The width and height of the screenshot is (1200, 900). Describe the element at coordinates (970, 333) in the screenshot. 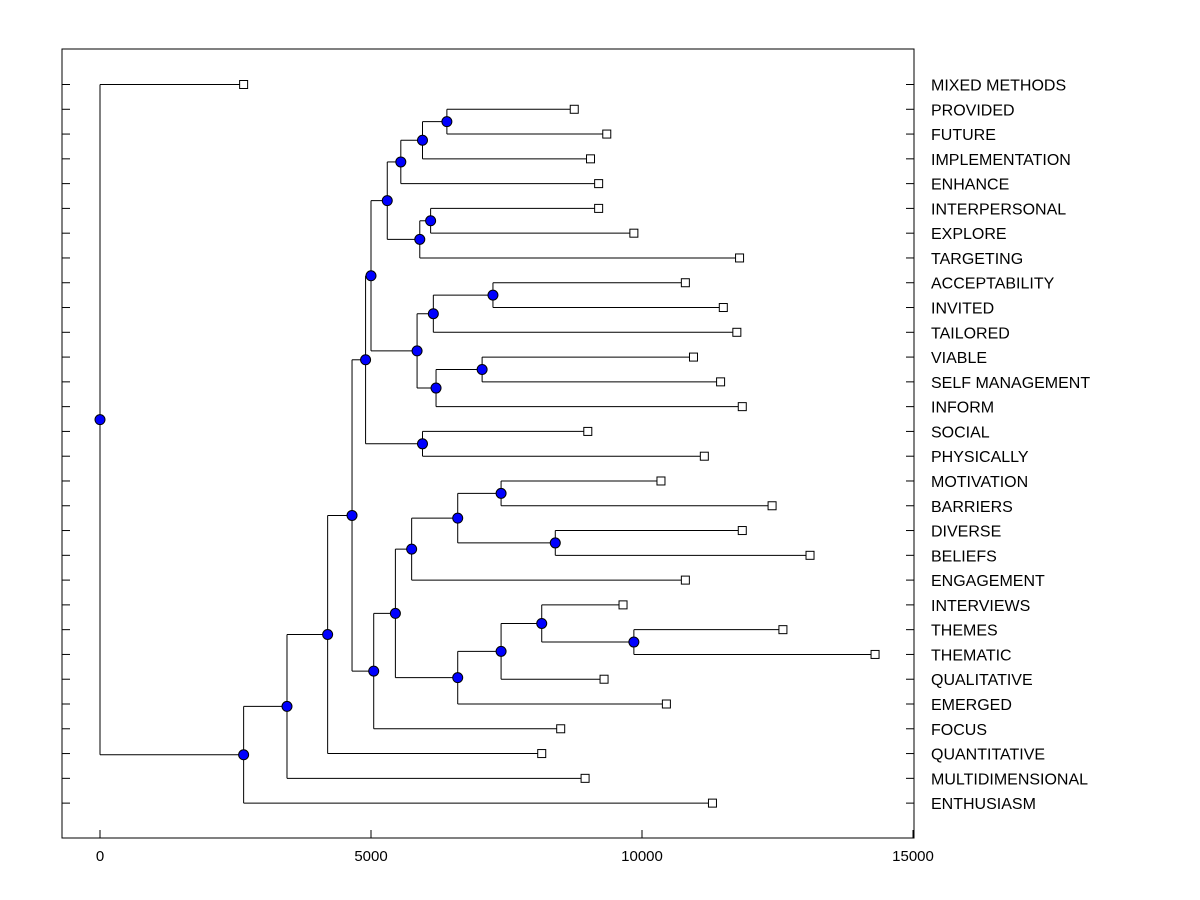

I see `leaf-label: TAILORED` at that location.